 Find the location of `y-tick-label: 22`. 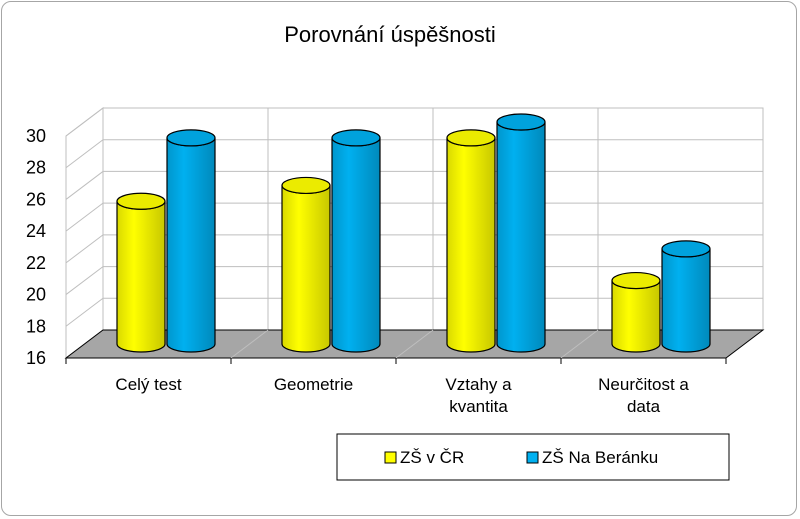

y-tick-label: 22 is located at coordinates (36, 263).